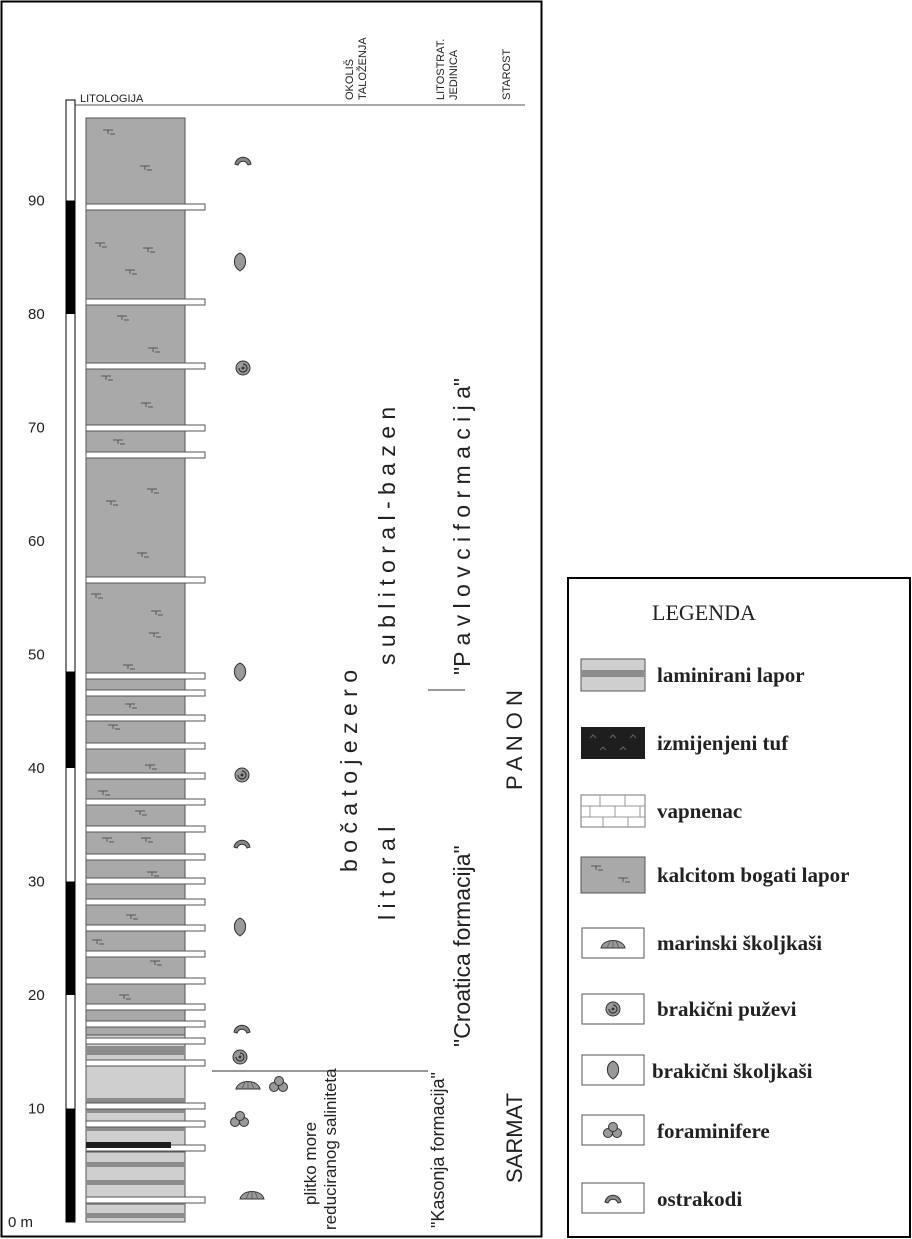 The width and height of the screenshot is (912, 1239). What do you see at coordinates (739, 943) in the screenshot?
I see `legend-label: marinski školjkaši` at bounding box center [739, 943].